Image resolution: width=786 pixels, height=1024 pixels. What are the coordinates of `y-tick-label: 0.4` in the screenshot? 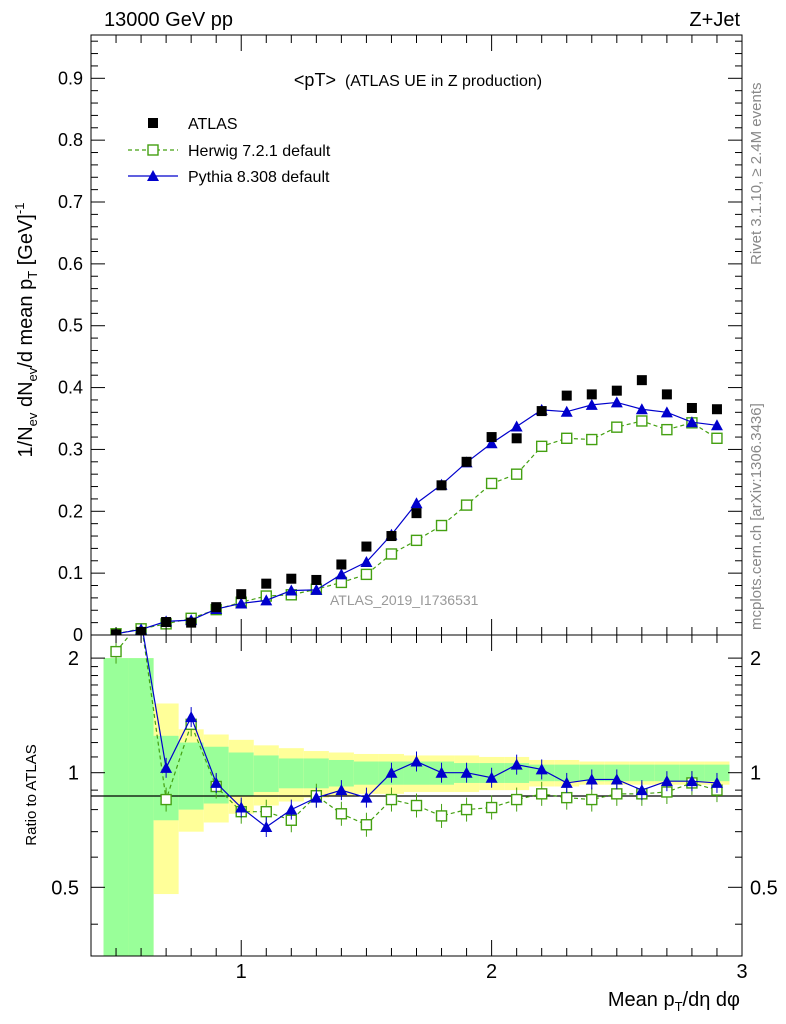 It's located at (70, 388).